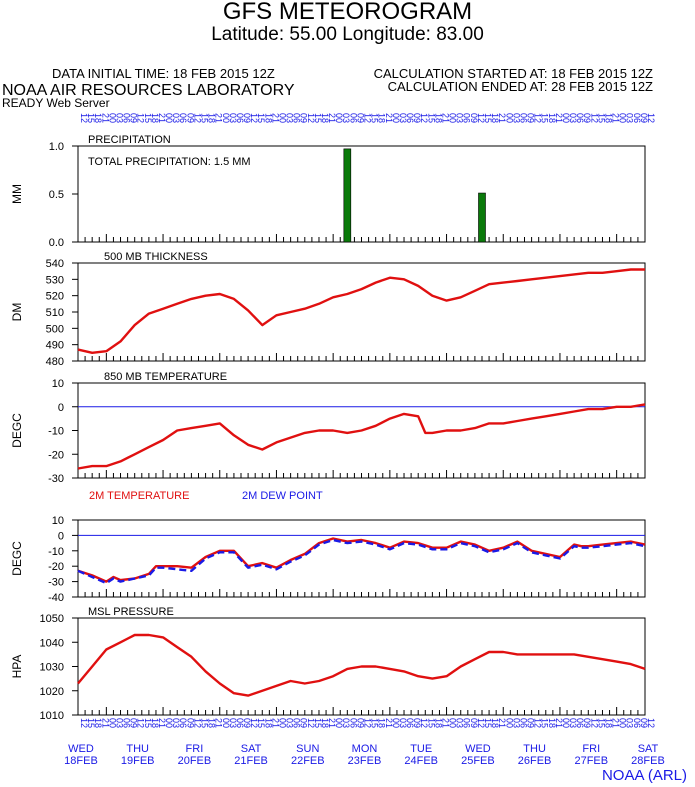 The height and width of the screenshot is (787, 695). What do you see at coordinates (17, 558) in the screenshot?
I see `y-axis-label: DEGC` at bounding box center [17, 558].